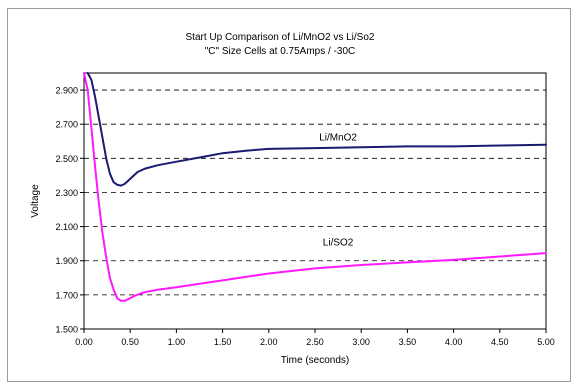 The image size is (579, 387). I want to click on x-tick-label: 2.50, so click(315, 342).